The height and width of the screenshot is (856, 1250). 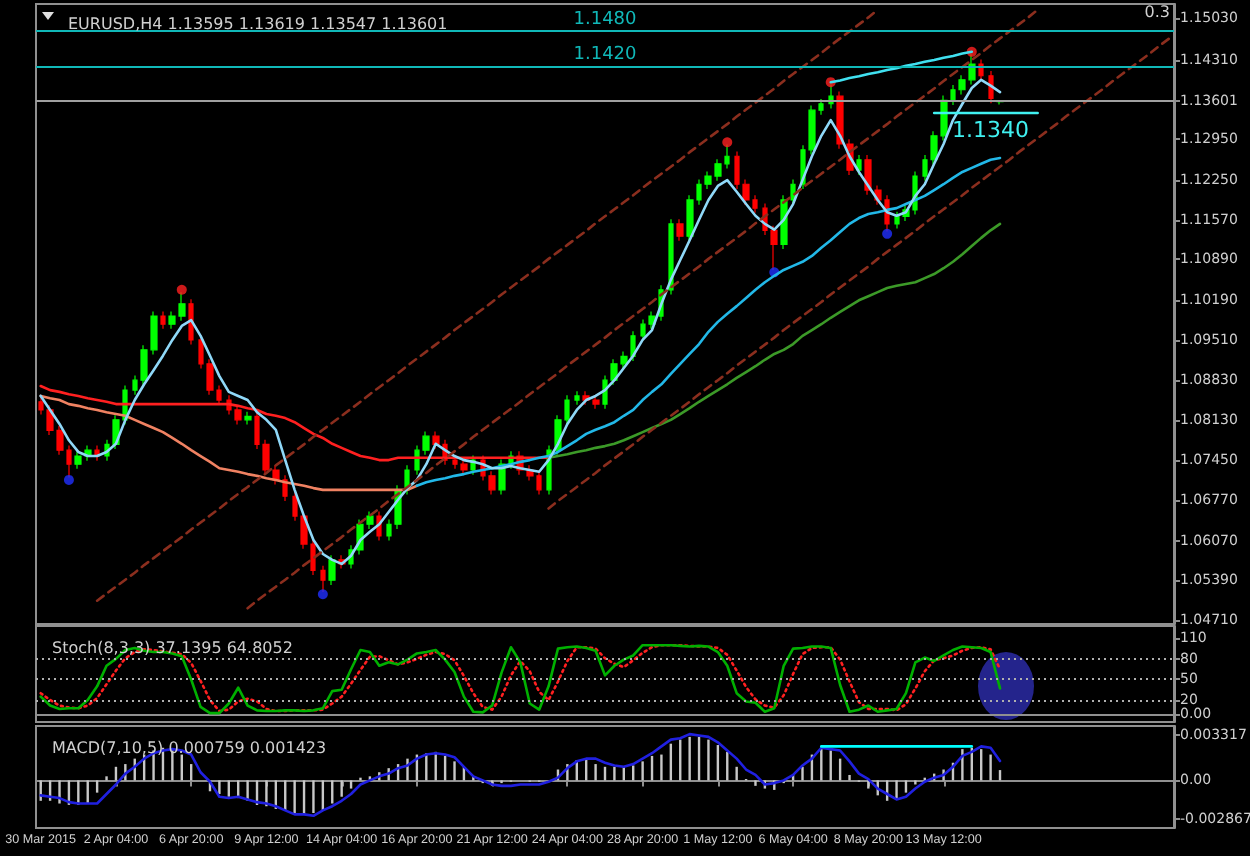 I want to click on text: Stoch(8,3,3) 37.1395 64.8052, so click(x=172, y=648).